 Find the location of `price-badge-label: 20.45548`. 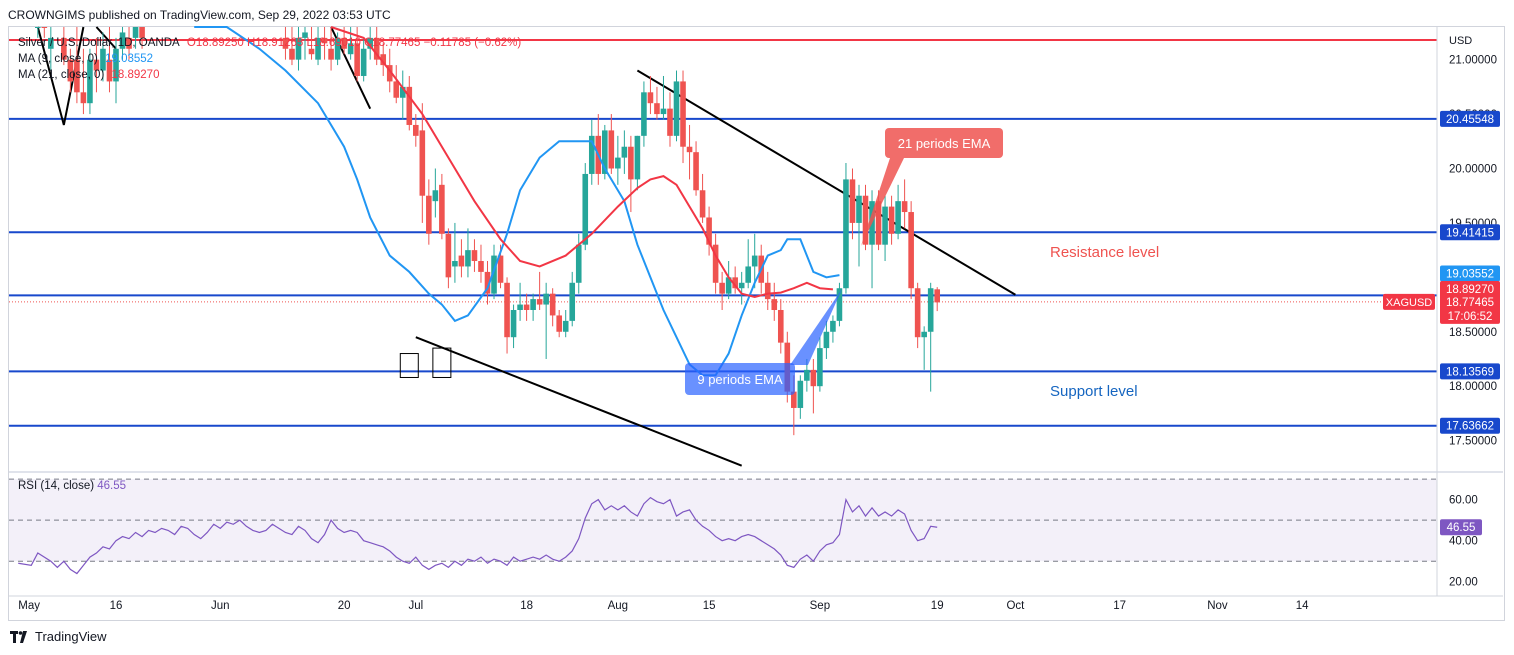

price-badge-label: 20.45548 is located at coordinates (1470, 120).